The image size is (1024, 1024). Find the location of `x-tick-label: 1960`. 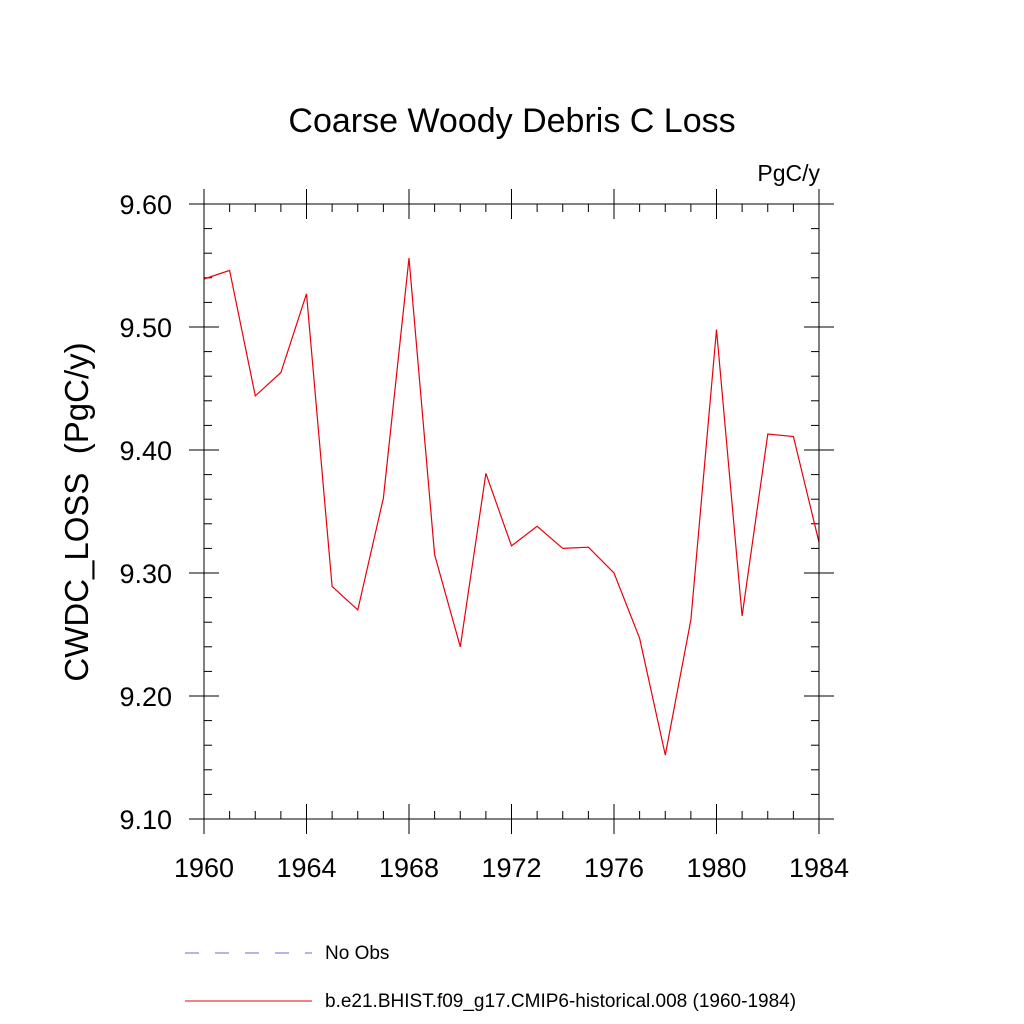

x-tick-label: 1960 is located at coordinates (204, 868).